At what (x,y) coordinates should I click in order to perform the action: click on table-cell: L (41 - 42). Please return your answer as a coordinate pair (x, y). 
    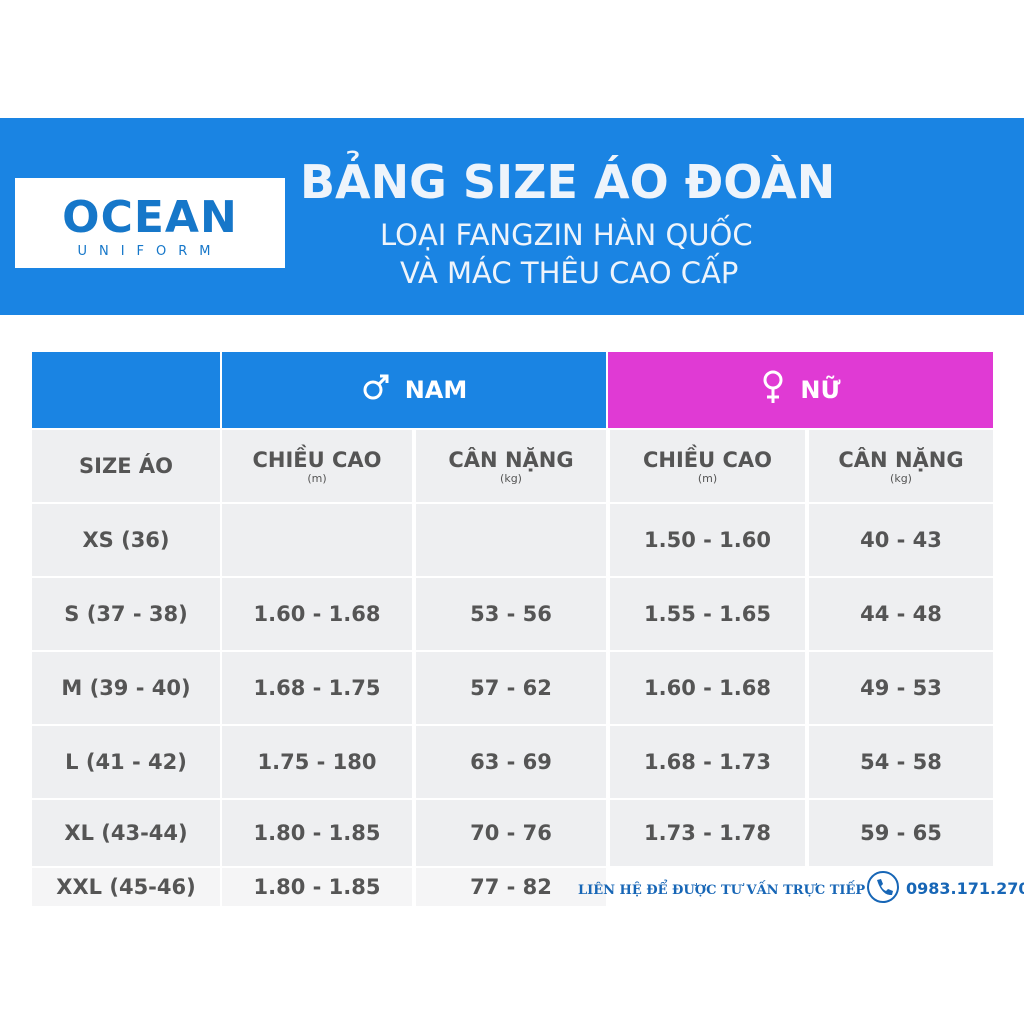
    Looking at the image, I should click on (126, 762).